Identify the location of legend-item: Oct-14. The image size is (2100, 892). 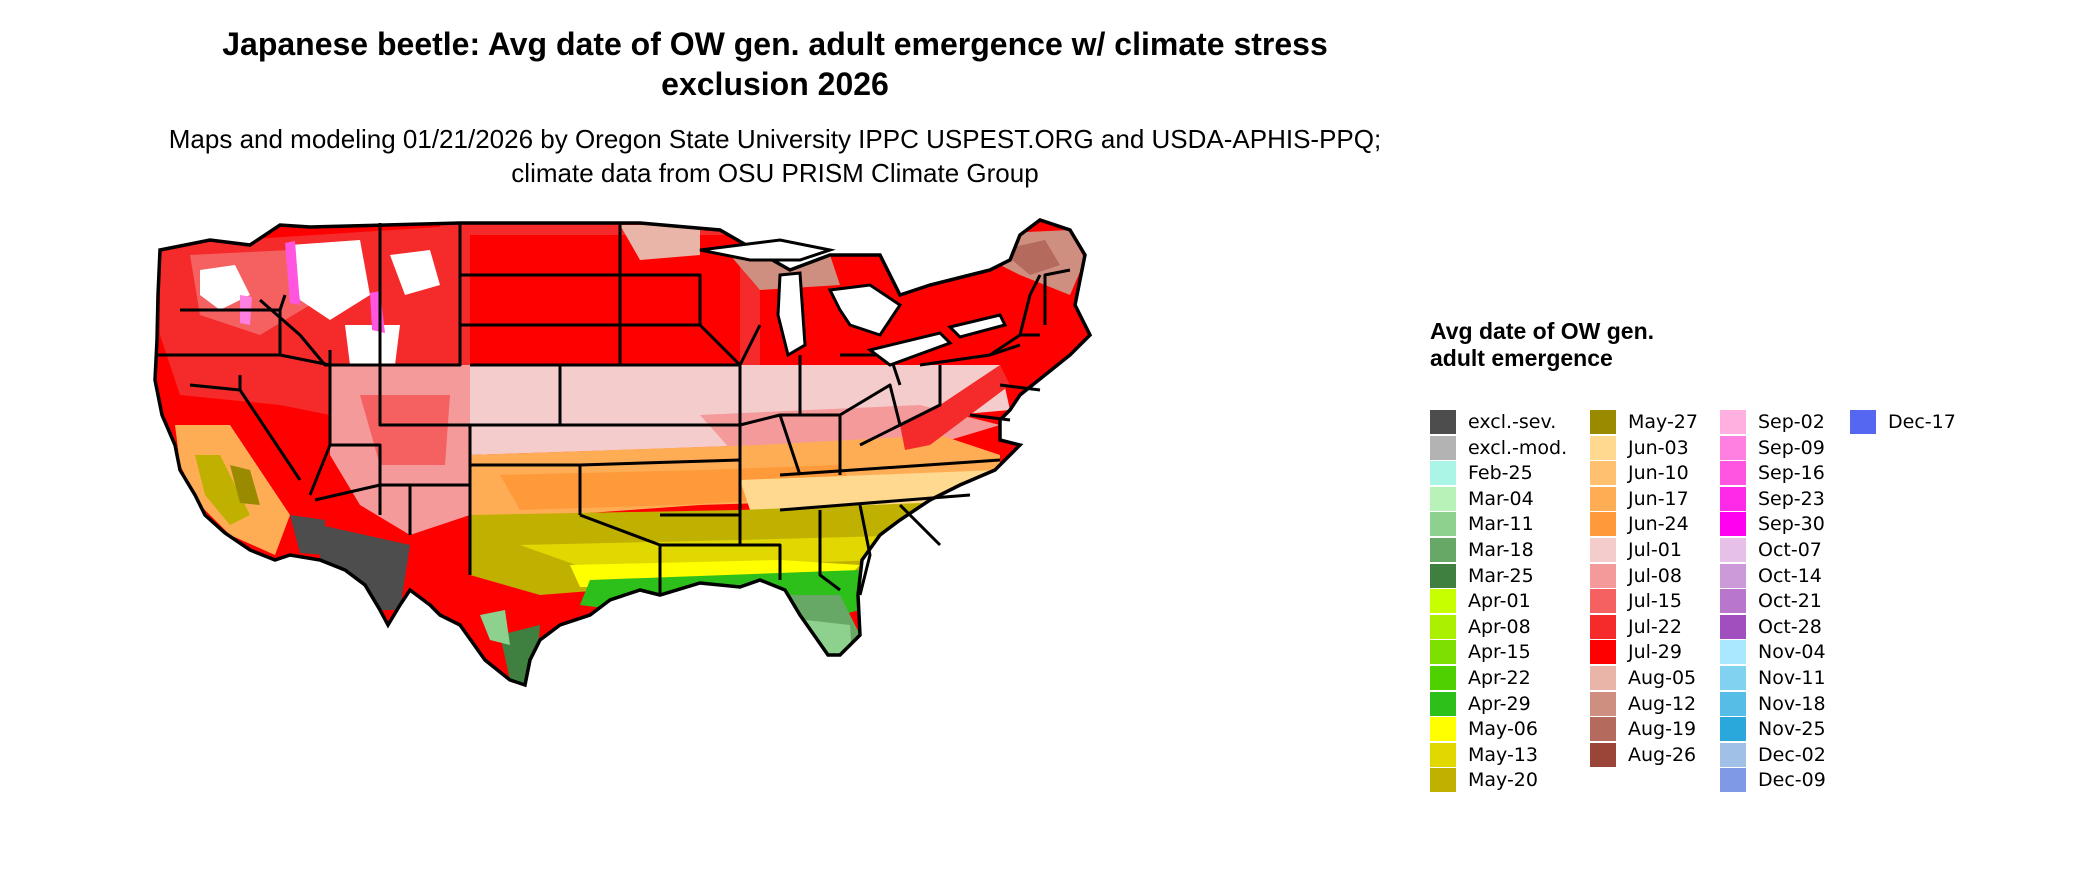
(1771, 575).